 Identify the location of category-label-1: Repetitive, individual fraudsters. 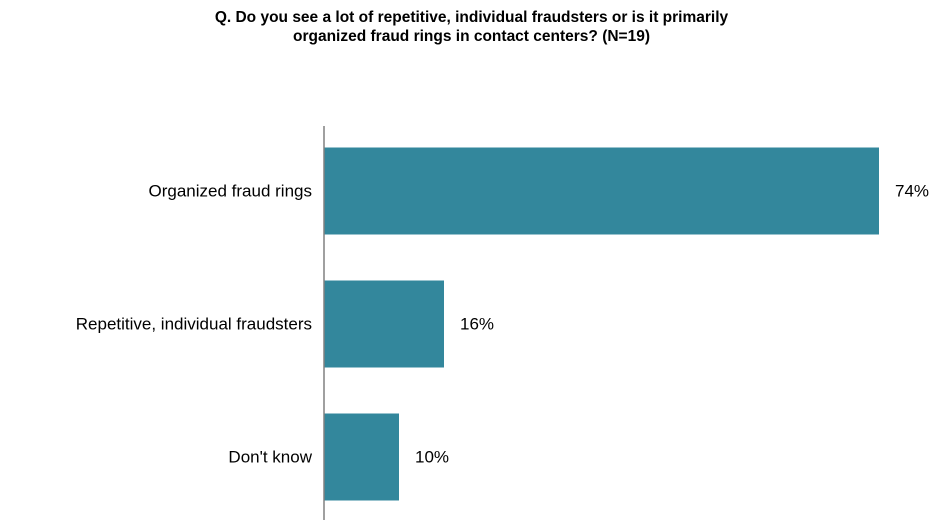
(194, 324).